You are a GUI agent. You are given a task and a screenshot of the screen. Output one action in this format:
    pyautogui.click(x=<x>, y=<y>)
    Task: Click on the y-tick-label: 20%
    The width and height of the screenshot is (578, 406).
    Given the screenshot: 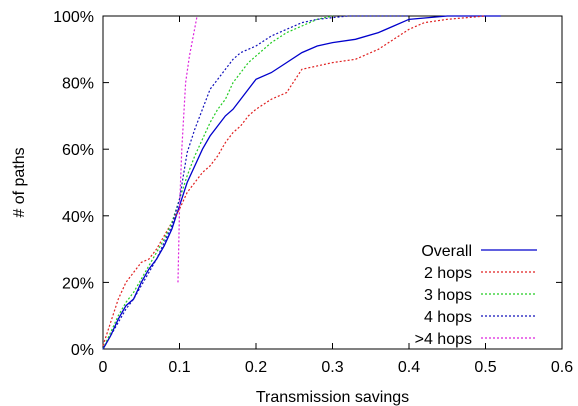 What is the action you would take?
    pyautogui.click(x=78, y=283)
    